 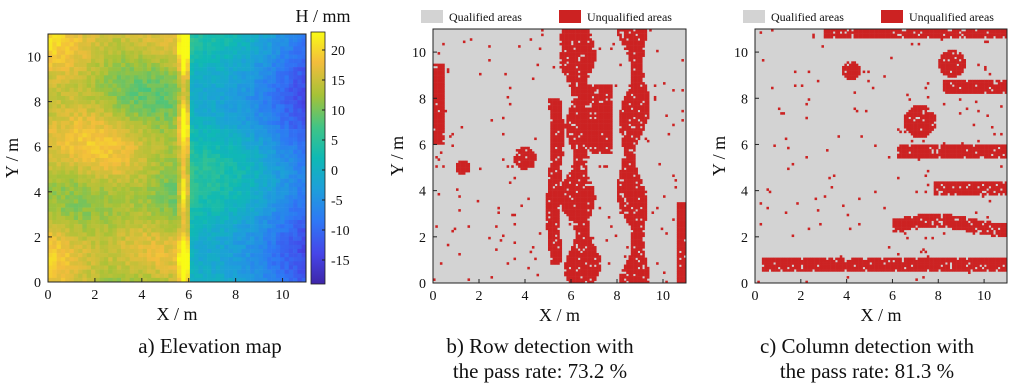 What do you see at coordinates (744, 192) in the screenshot?
I see `panel-c-y-tick-label: 4` at bounding box center [744, 192].